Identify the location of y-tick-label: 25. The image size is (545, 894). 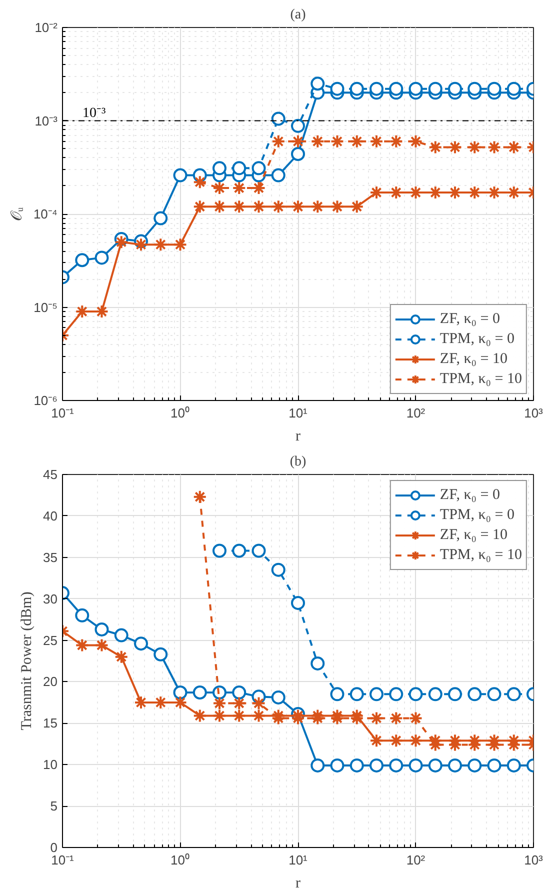
(50, 640).